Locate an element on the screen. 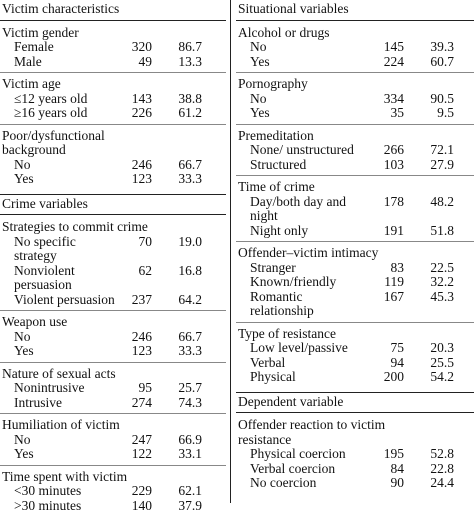  section-title: Victim characteristics is located at coordinates (113, 11).